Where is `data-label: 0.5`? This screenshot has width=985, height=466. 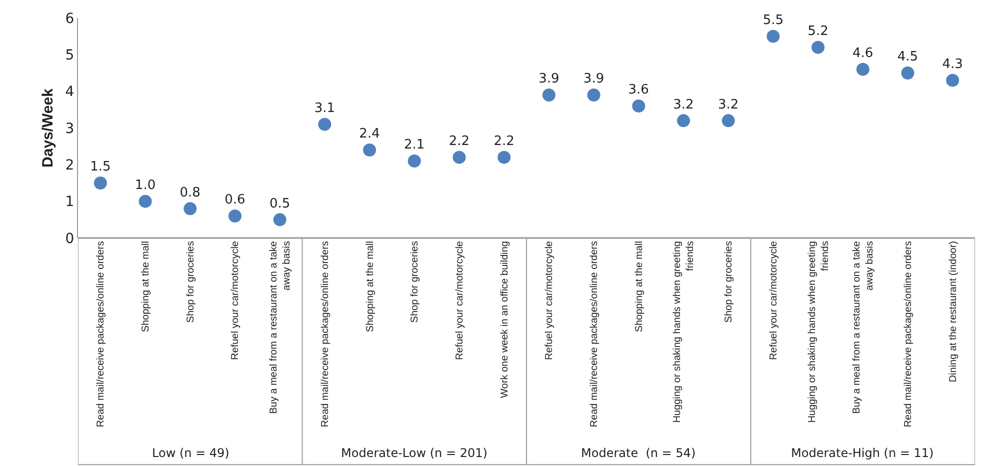 data-label: 0.5 is located at coordinates (279, 204).